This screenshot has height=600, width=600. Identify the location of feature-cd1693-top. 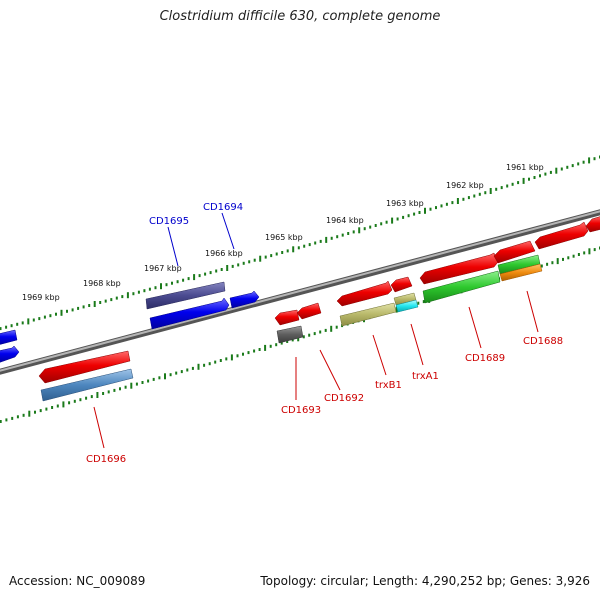
(287, 317).